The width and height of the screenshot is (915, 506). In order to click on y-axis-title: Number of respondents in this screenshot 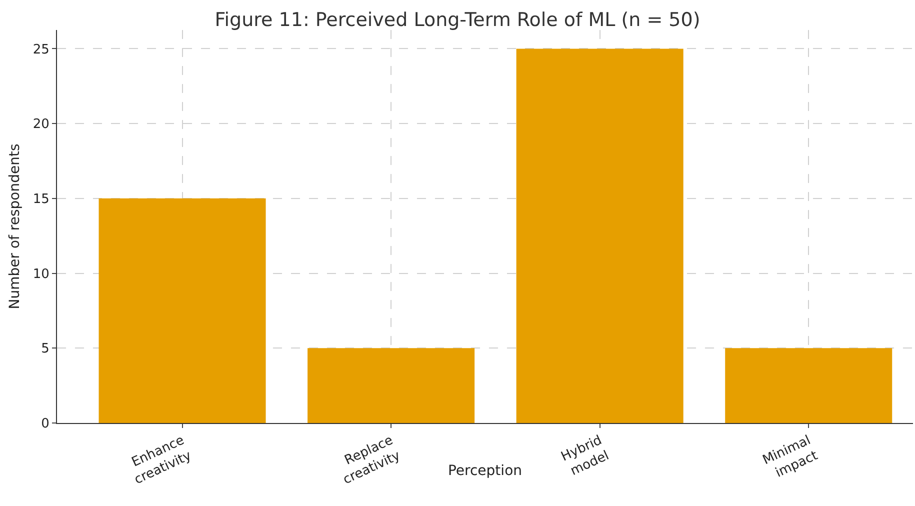, I will do `click(15, 227)`.